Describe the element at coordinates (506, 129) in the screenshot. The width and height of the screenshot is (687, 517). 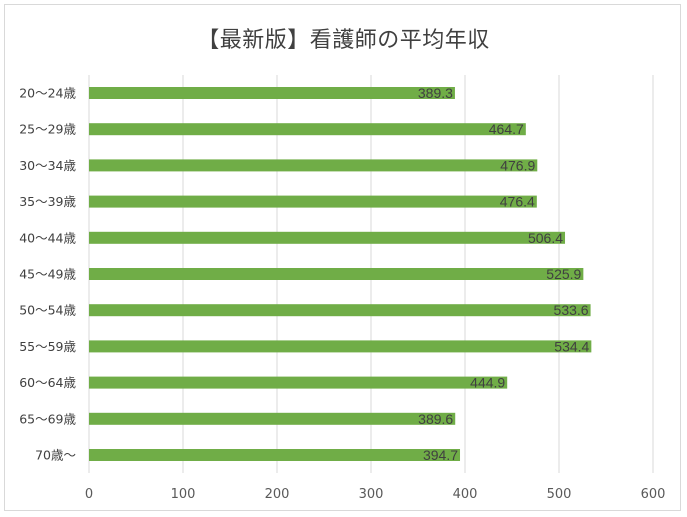
I see `data-label: 464.7` at that location.